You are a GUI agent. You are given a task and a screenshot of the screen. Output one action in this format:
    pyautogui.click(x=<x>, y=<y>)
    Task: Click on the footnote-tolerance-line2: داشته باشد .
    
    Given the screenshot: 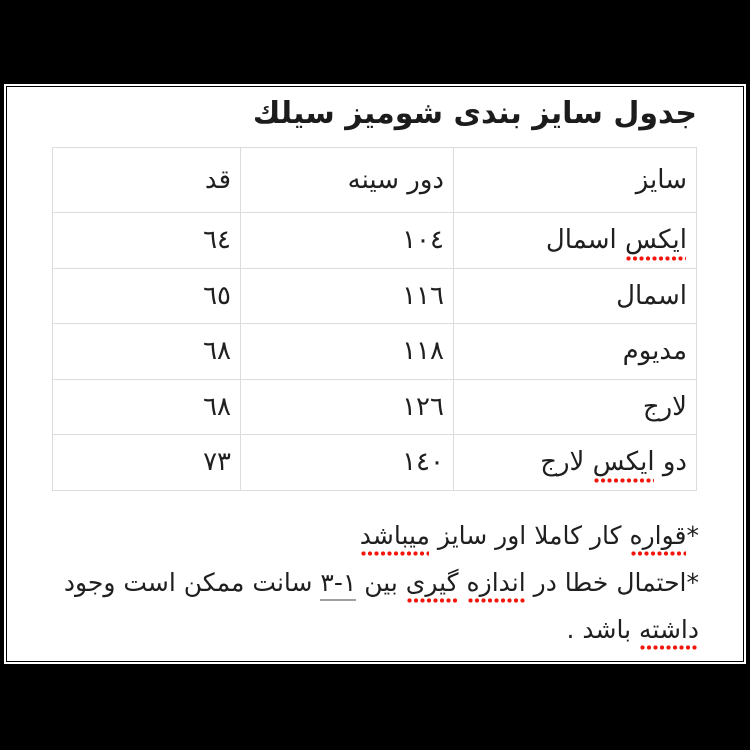 What is the action you would take?
    pyautogui.click(x=374, y=629)
    